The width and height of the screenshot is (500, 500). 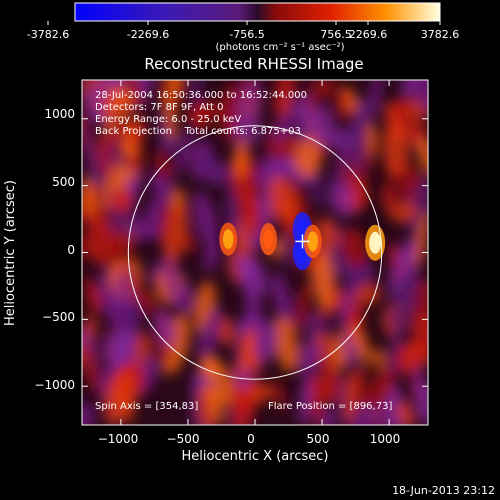 I want to click on flare-position-label: Flare Position = [896,73], so click(x=330, y=406).